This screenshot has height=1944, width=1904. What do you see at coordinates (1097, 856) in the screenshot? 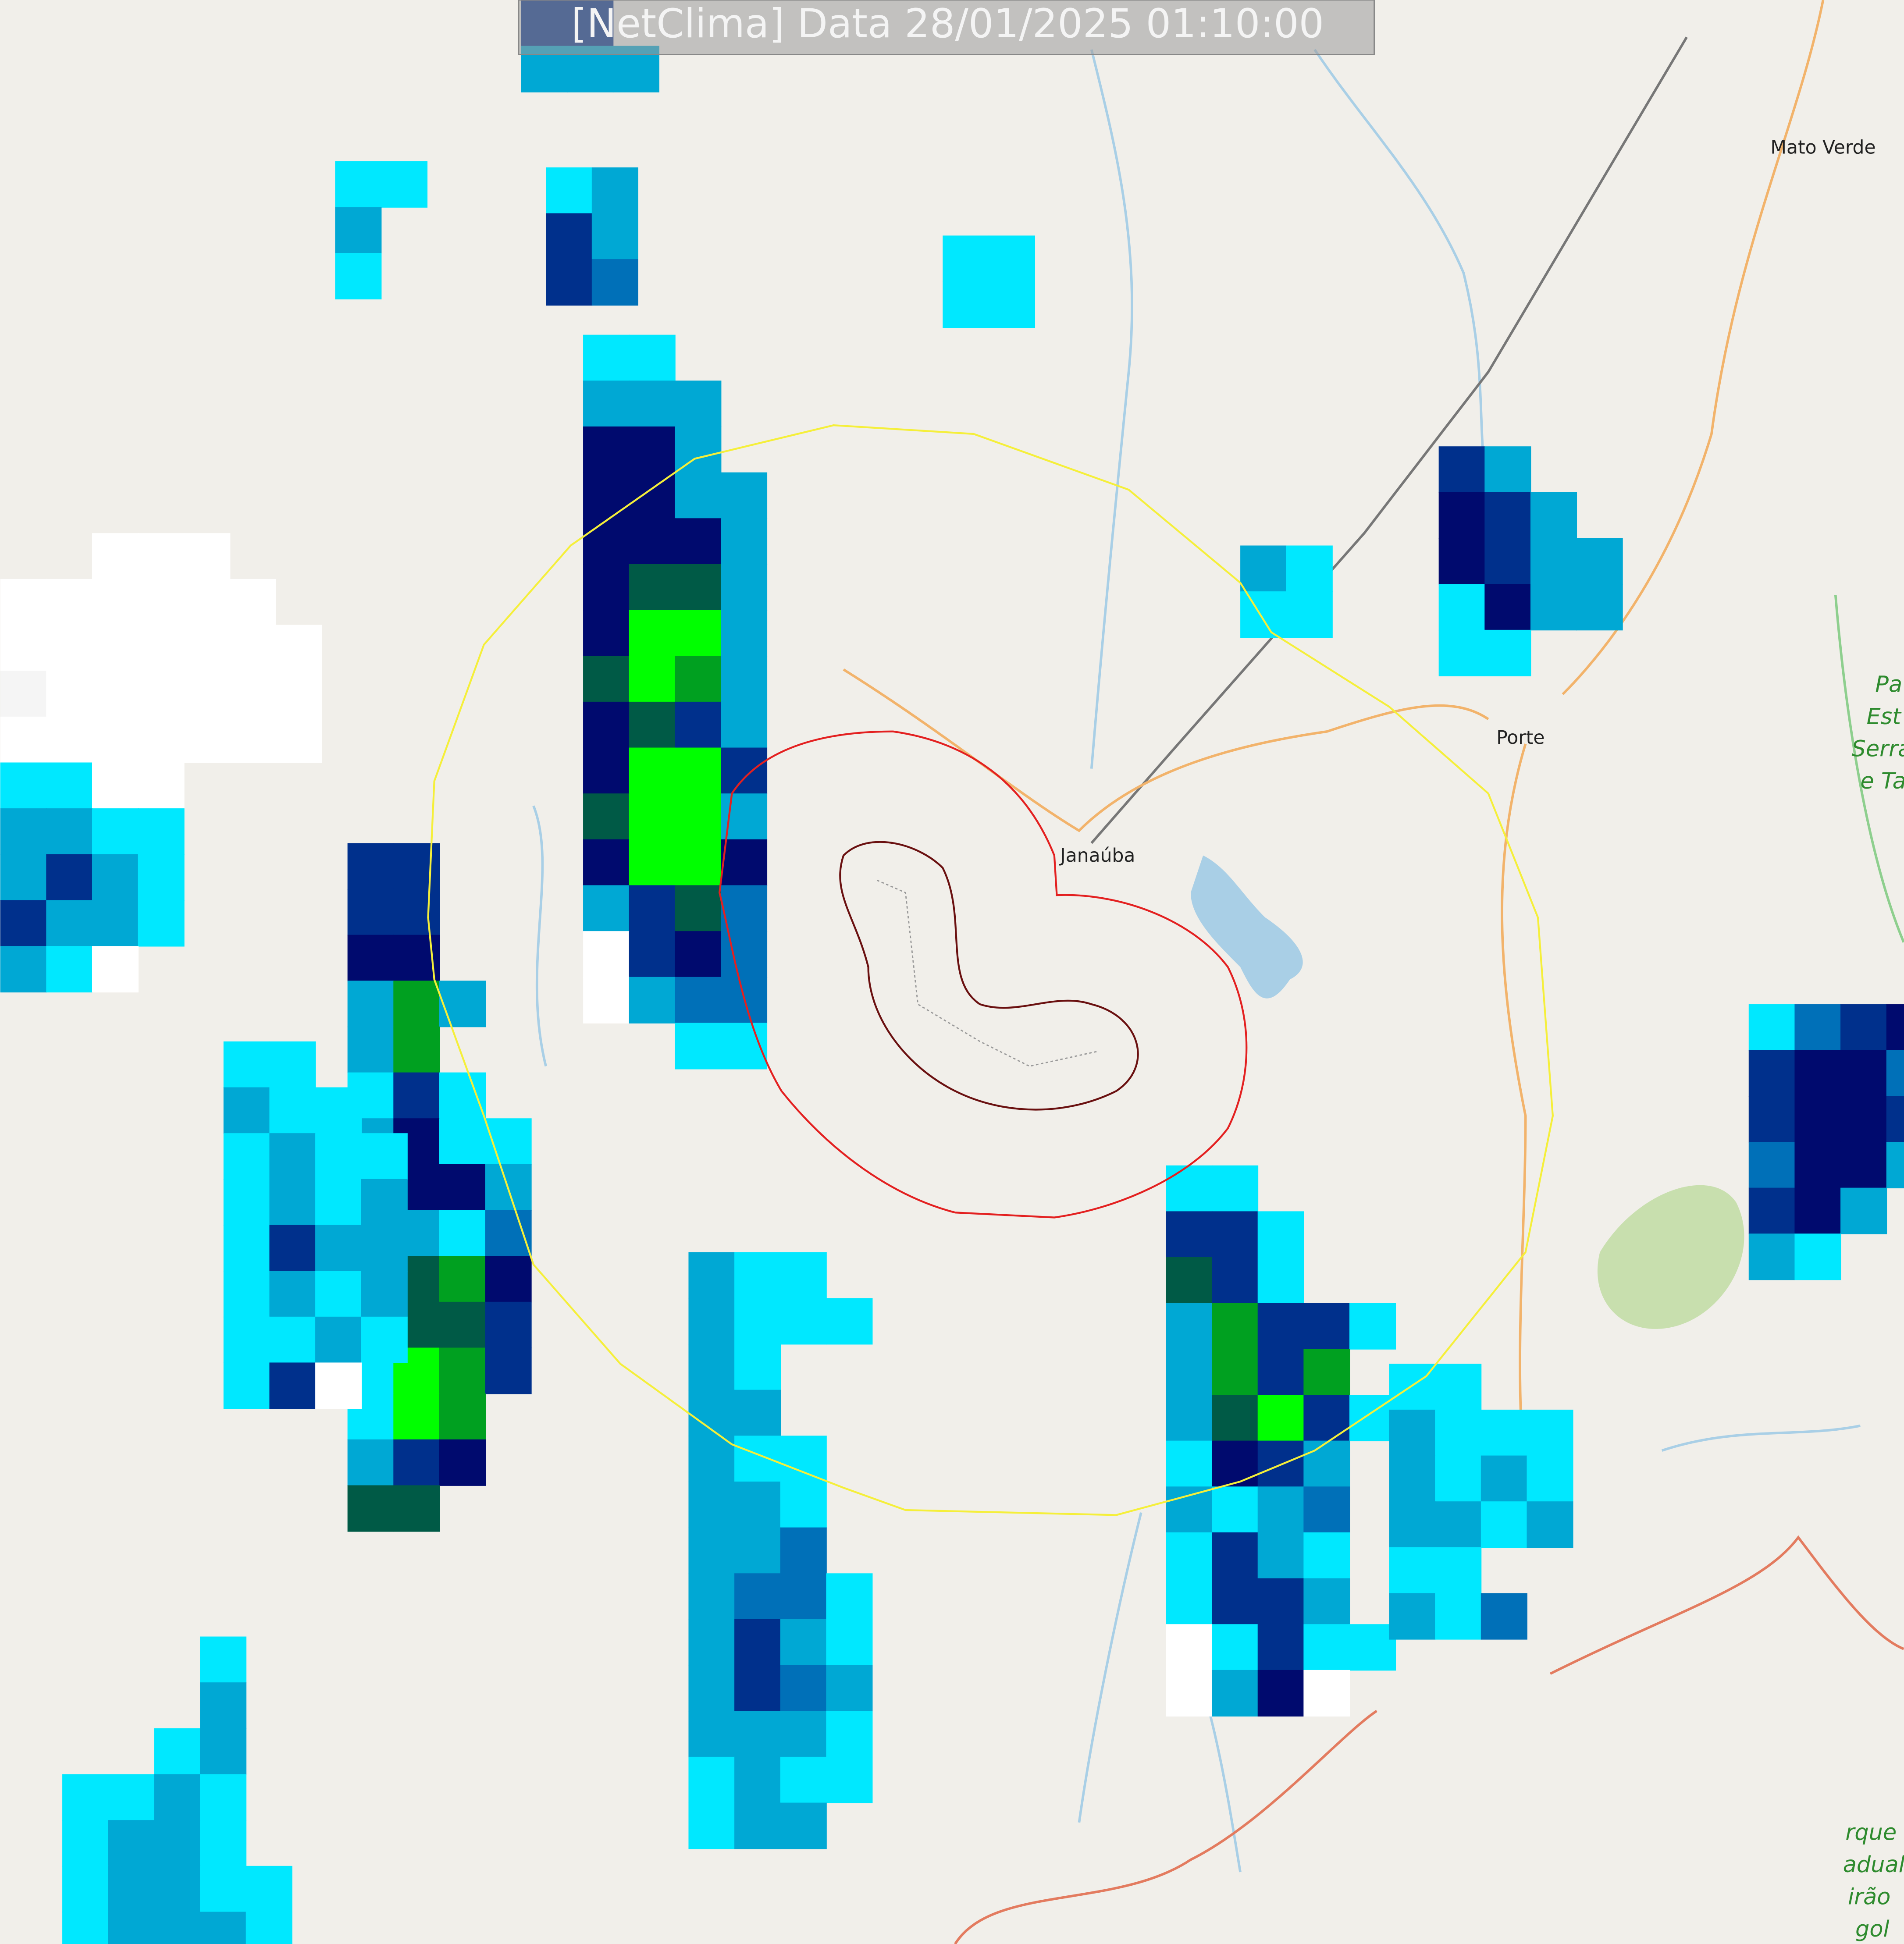
I see `place-label: Janaúba` at bounding box center [1097, 856].